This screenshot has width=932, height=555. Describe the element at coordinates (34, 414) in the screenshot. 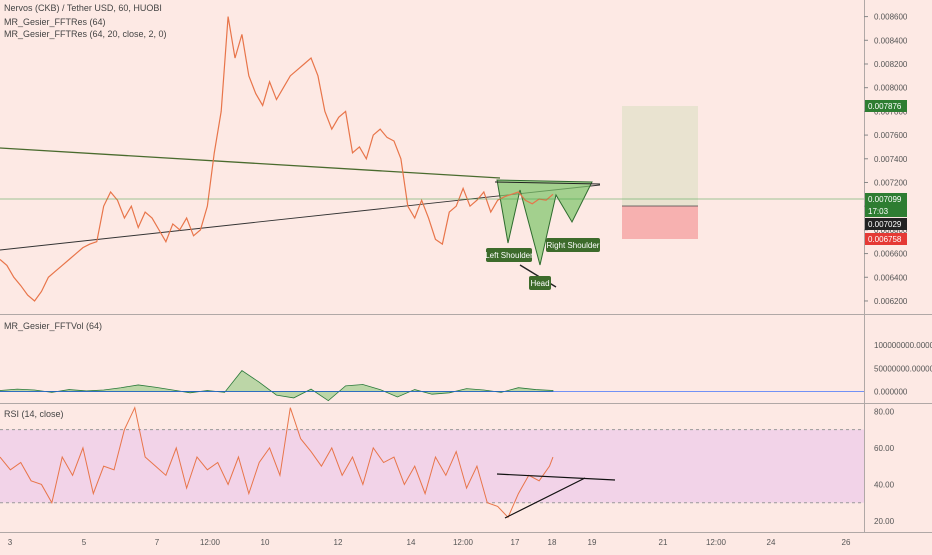

I see `rsi-pane-title: RSI (14, close)` at that location.